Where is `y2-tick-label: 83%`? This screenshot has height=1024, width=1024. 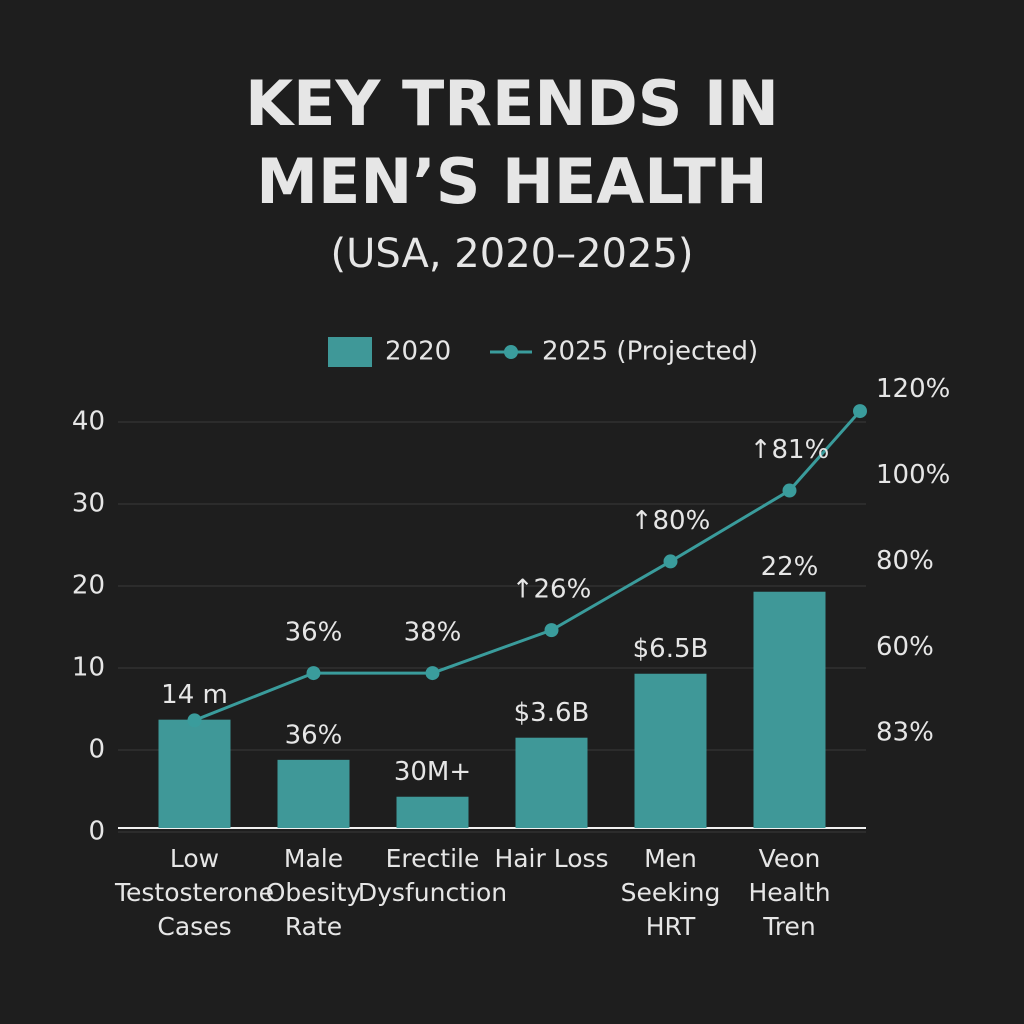 y2-tick-label: 83% is located at coordinates (905, 733).